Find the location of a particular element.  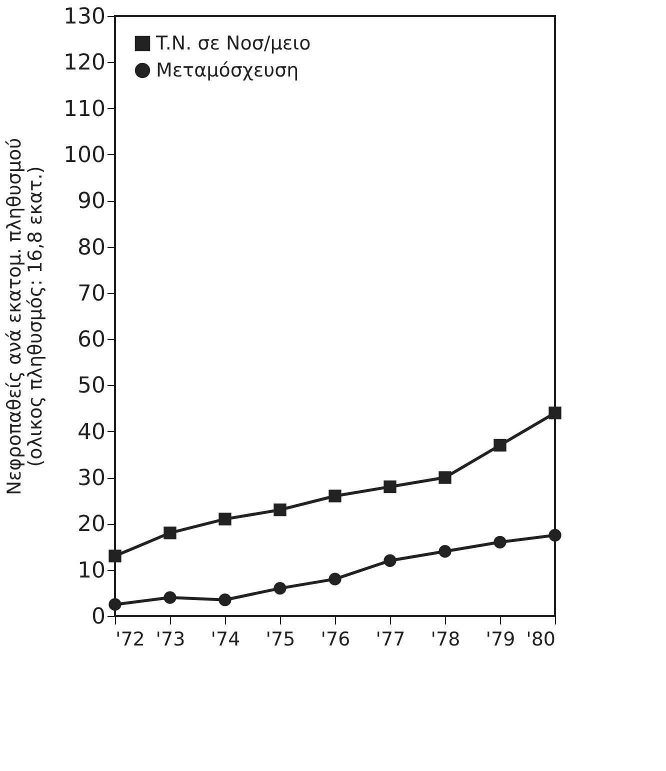

y-tick-label: 90 is located at coordinates (92, 201).